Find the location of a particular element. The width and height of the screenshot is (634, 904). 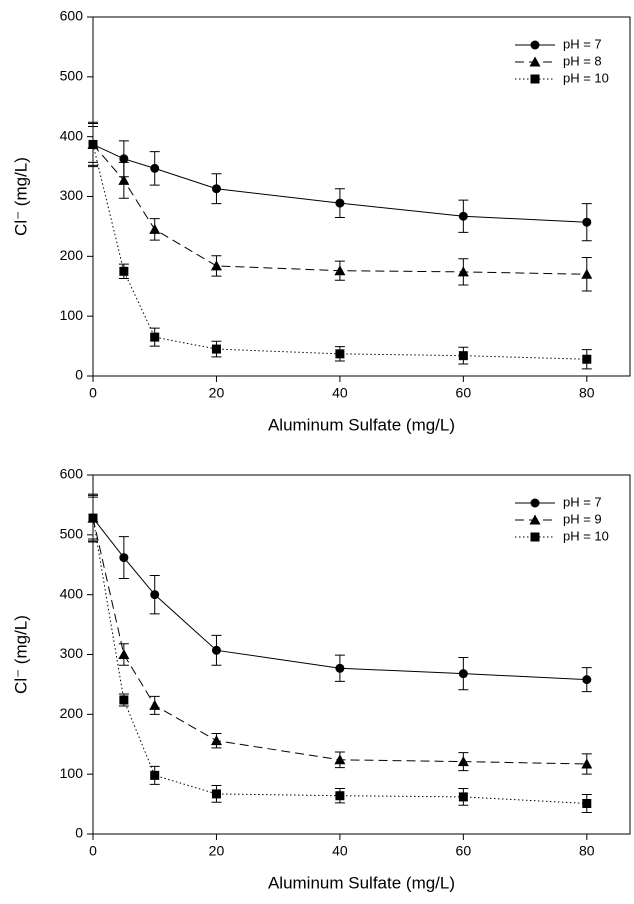

legend-label: pH = 9 is located at coordinates (582, 518).